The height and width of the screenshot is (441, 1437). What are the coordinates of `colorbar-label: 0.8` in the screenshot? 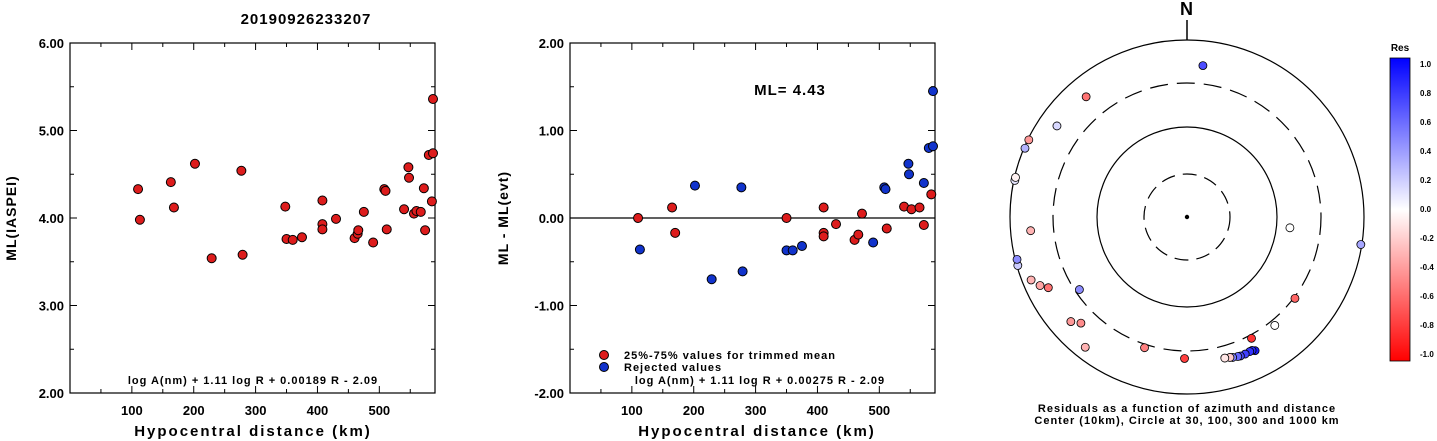 It's located at (1426, 93).